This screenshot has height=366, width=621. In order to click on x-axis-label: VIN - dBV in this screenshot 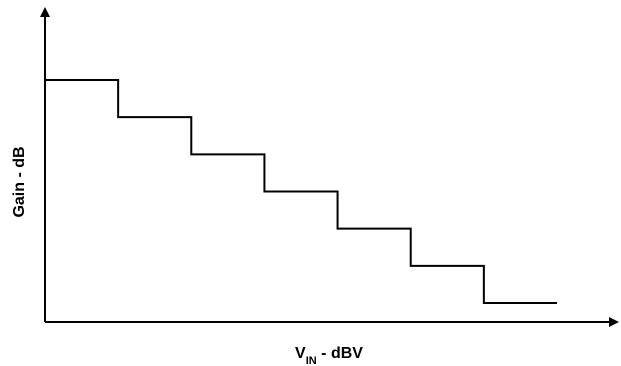, I will do `click(329, 355)`.